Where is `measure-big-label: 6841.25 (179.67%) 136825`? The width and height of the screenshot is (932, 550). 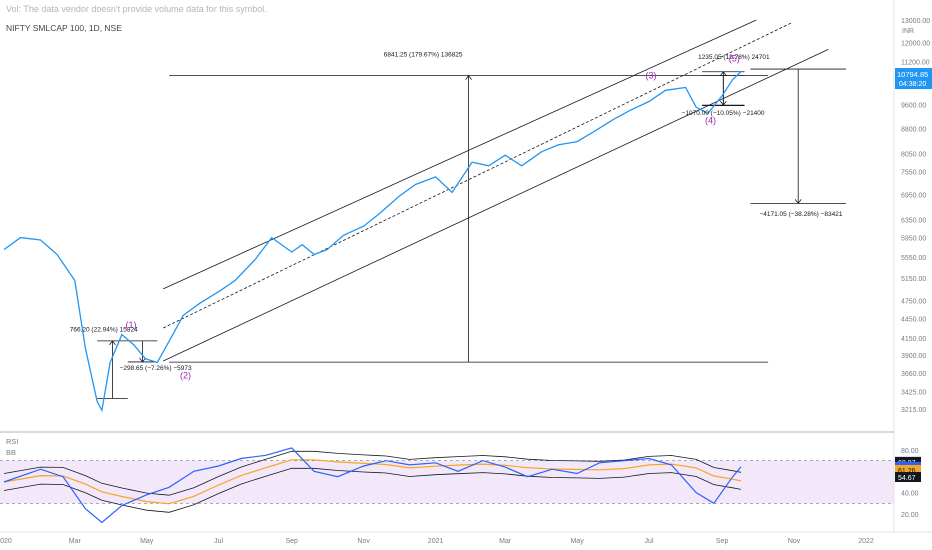 measure-big-label: 6841.25 (179.67%) 136825 is located at coordinates (423, 55).